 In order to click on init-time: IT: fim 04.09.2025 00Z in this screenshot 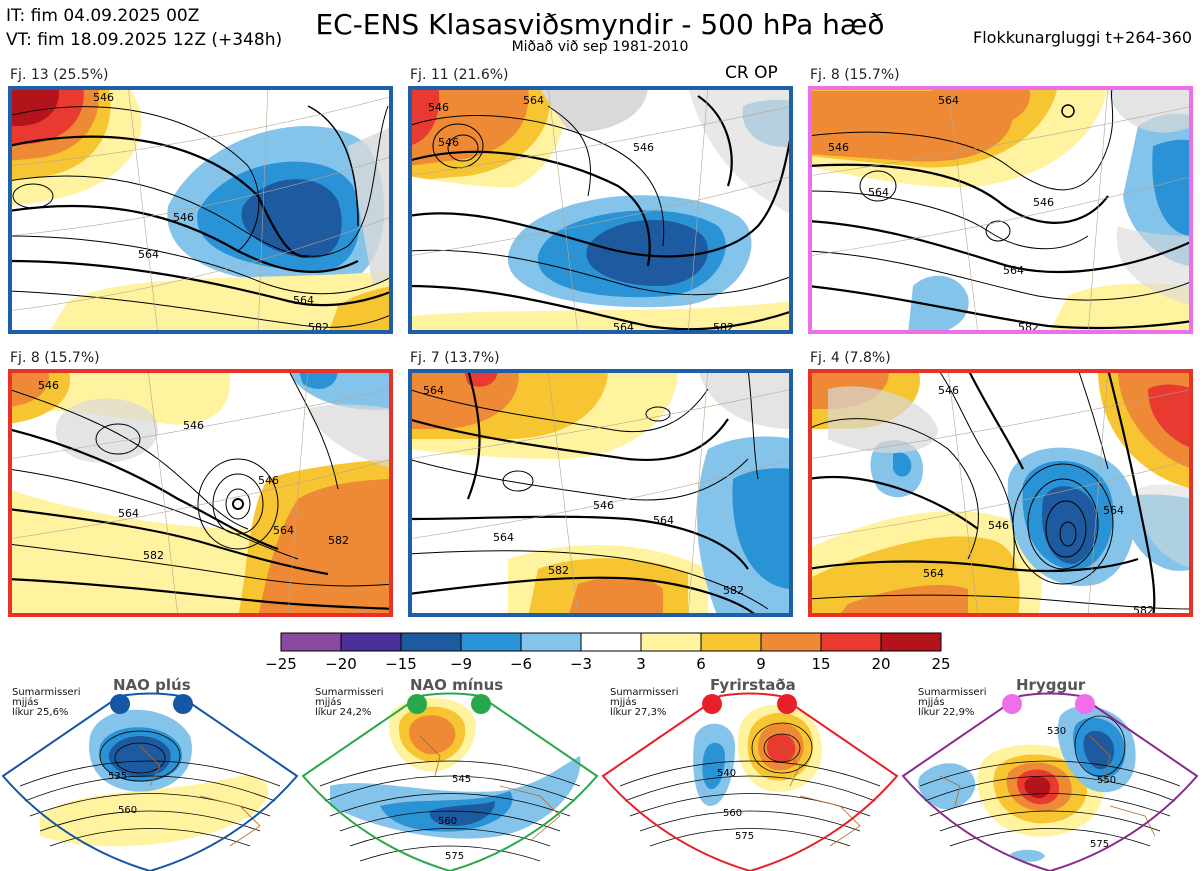, I will do `click(103, 16)`.